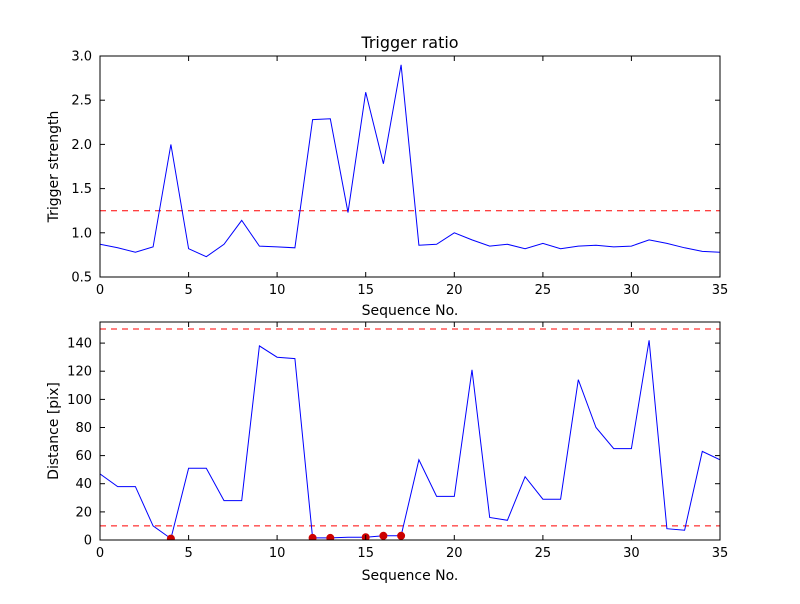 The width and height of the screenshot is (800, 604). I want to click on y-tick-label: 0.5, so click(81, 278).